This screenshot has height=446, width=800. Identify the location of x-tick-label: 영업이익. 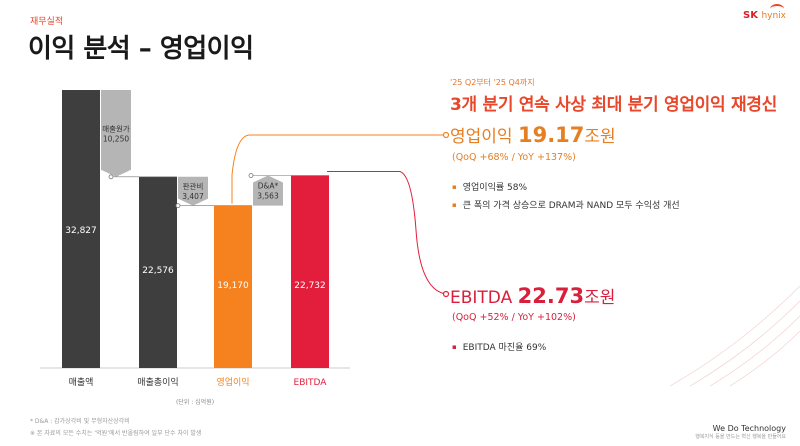
(232, 382).